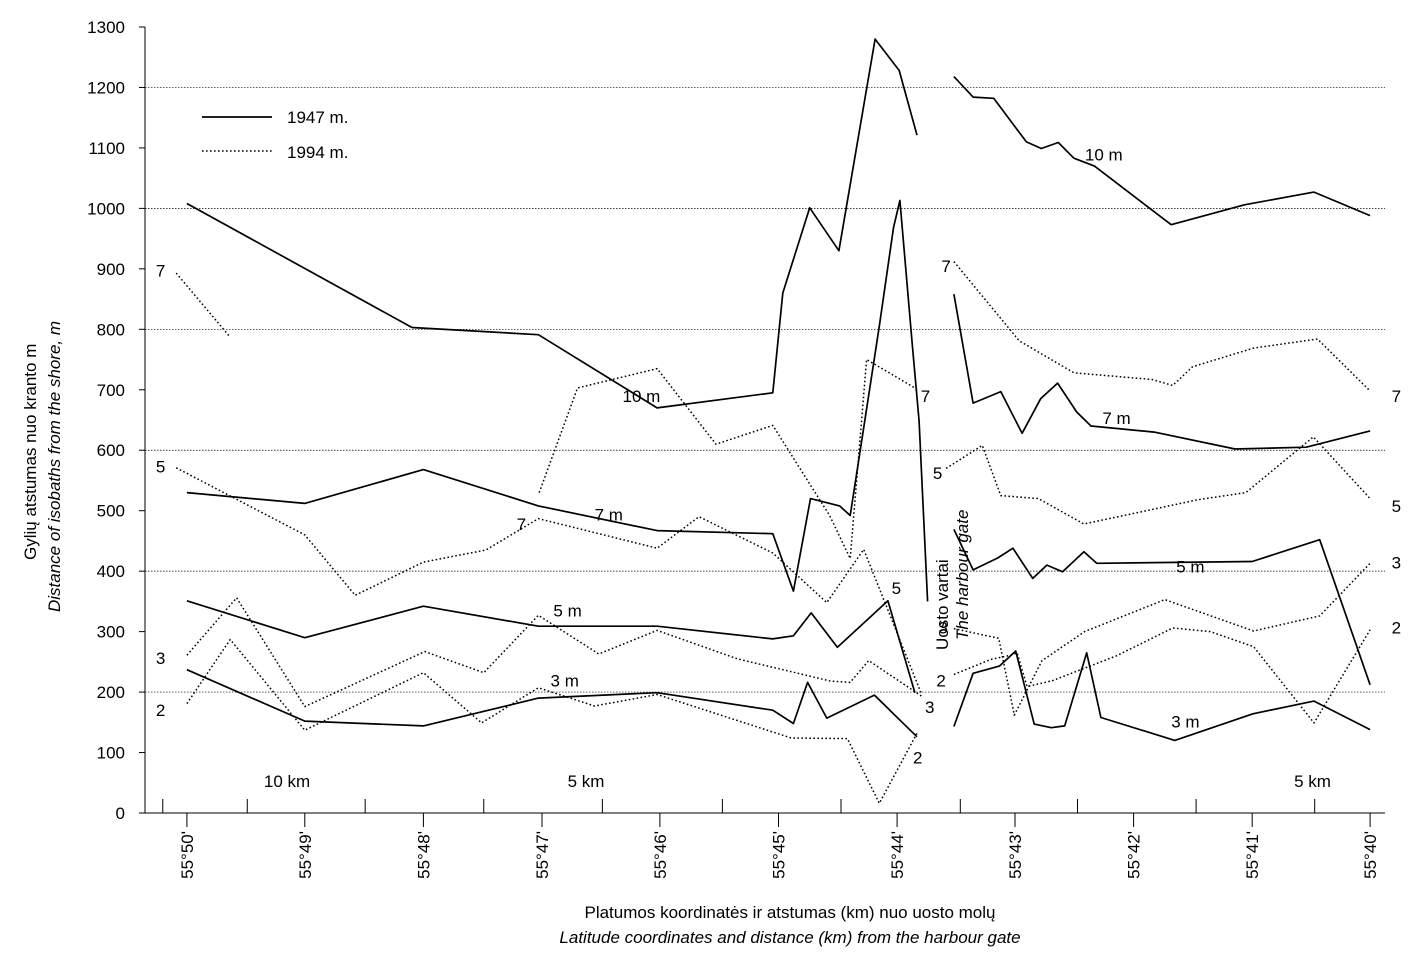  I want to click on x-tick-label-0: 55°50', so click(187, 855).